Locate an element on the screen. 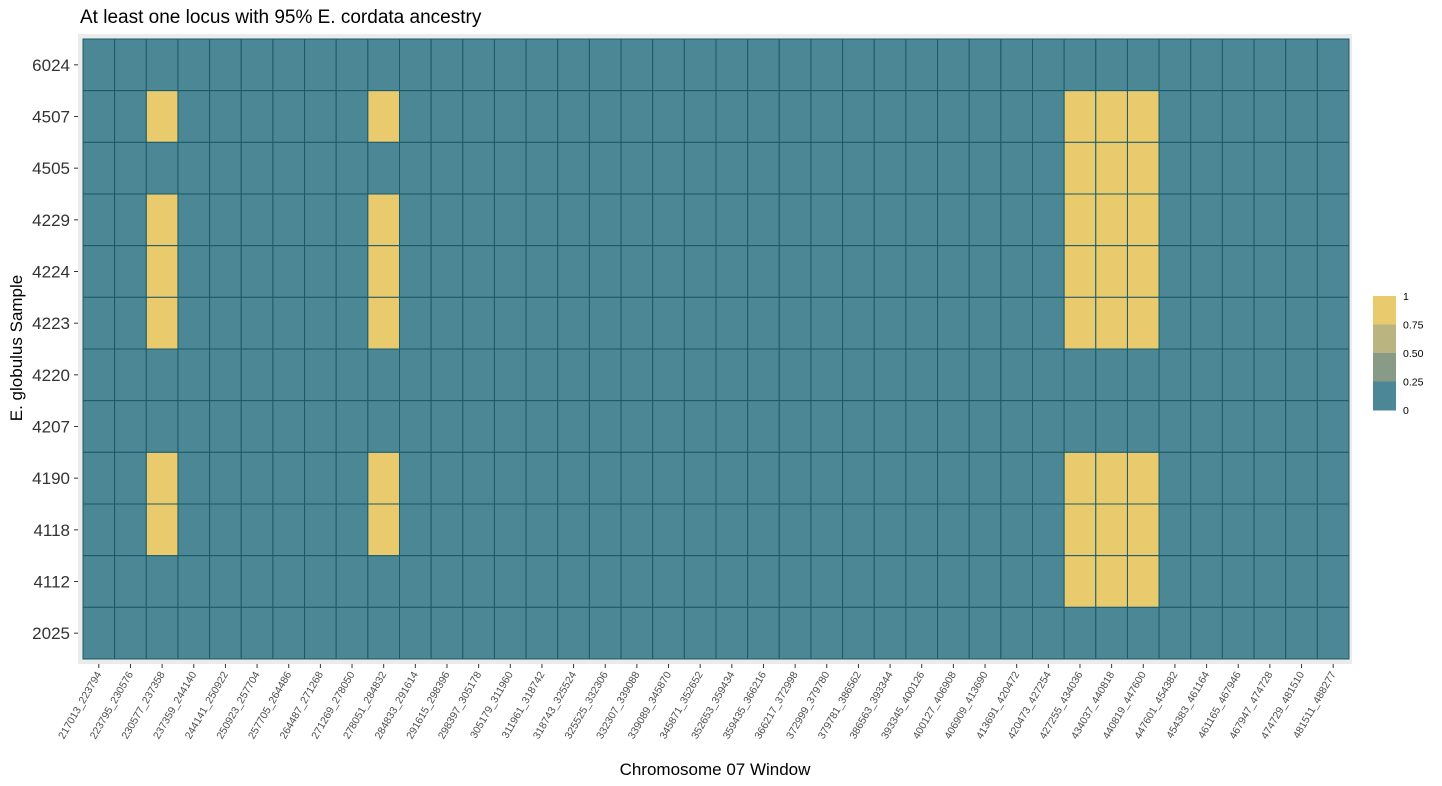 The width and height of the screenshot is (1442, 786). y-tick-label: 4229 is located at coordinates (51, 220).